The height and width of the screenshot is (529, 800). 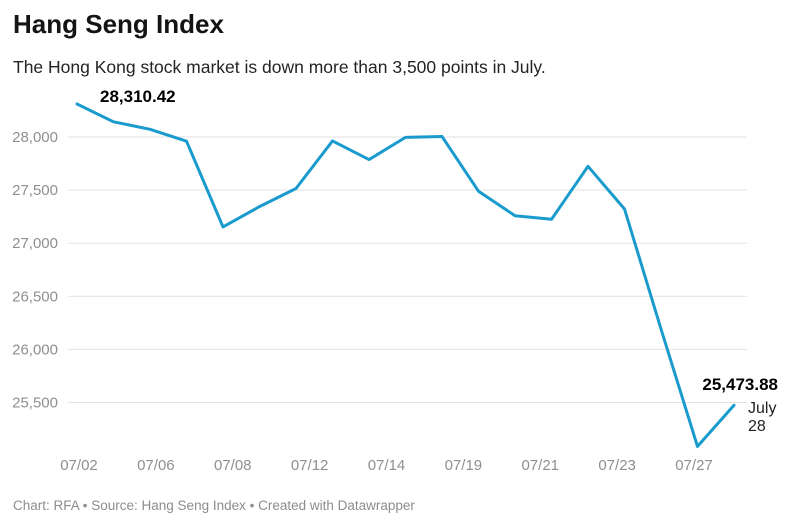 I want to click on chart-title: Hang Seng Index, so click(x=118, y=24).